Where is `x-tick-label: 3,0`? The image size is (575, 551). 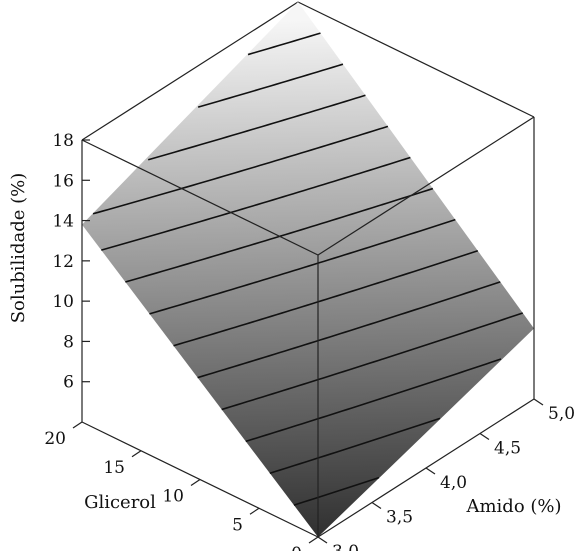 x-tick-label: 3,0 is located at coordinates (345, 546).